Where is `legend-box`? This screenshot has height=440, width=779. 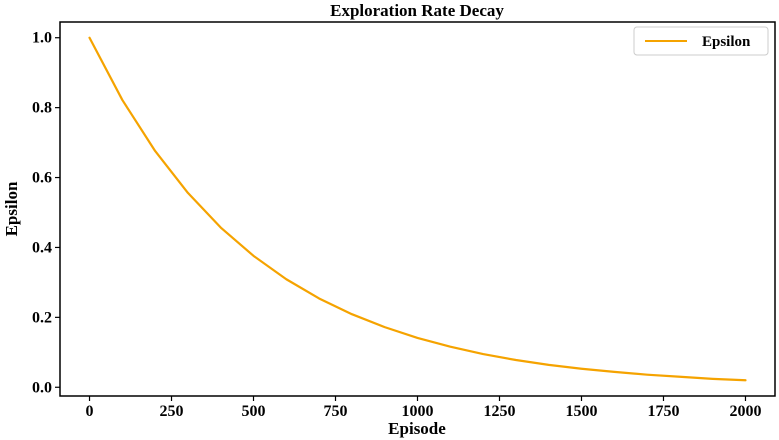 legend-box is located at coordinates (701, 41).